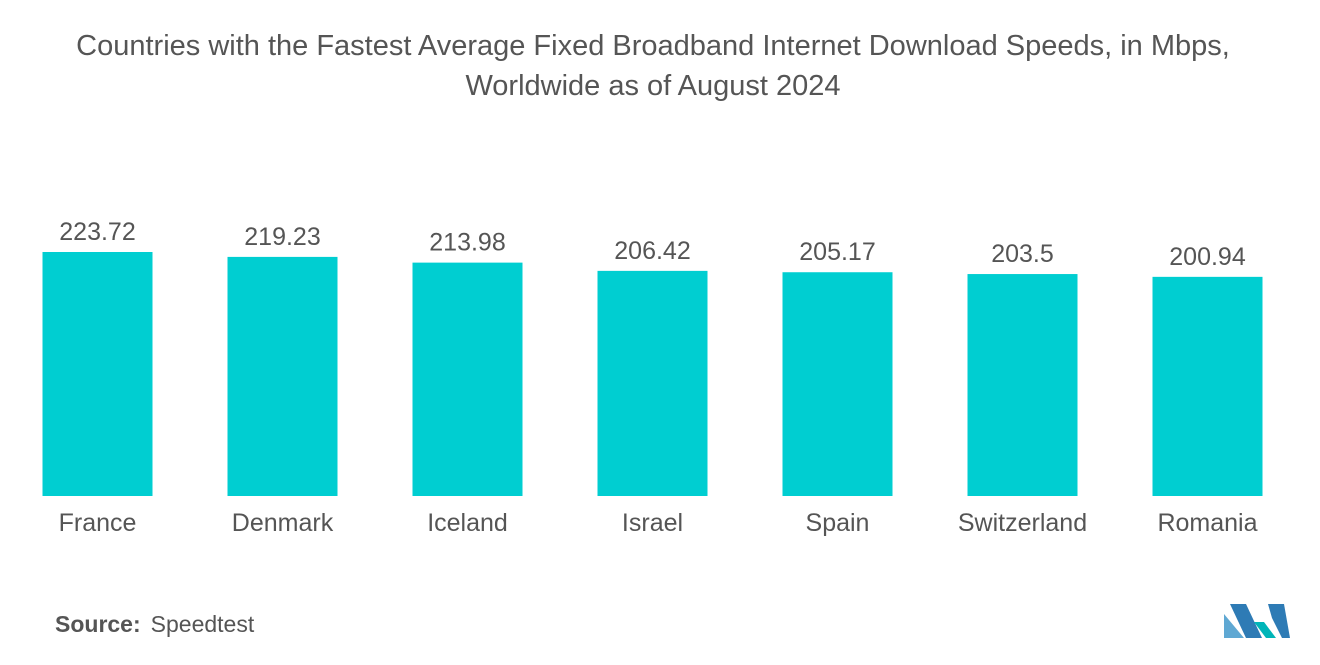  What do you see at coordinates (467, 523) in the screenshot?
I see `category-label-iceland: Iceland` at bounding box center [467, 523].